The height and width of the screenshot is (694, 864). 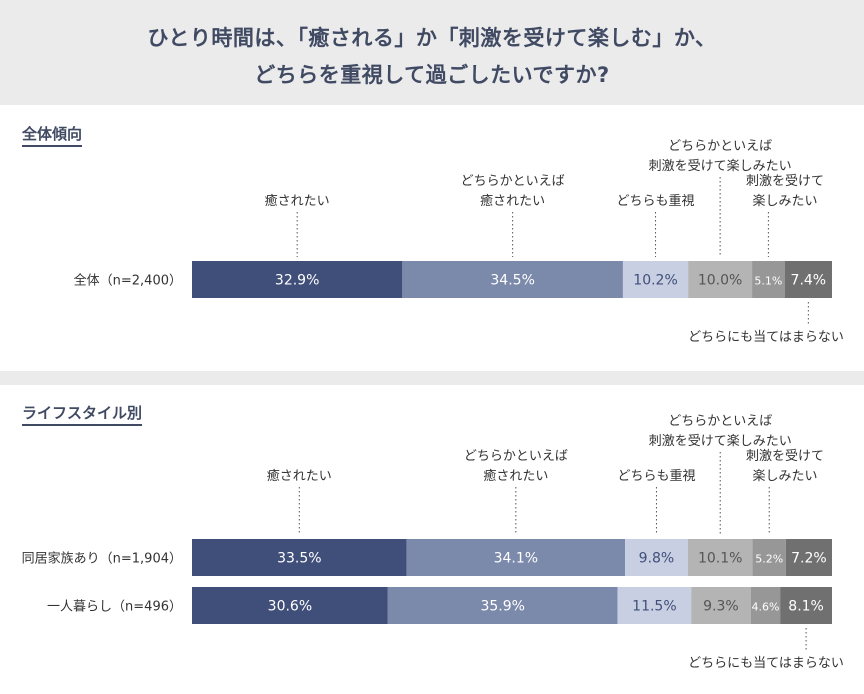 I want to click on data-label: 10.2%, so click(x=655, y=281).